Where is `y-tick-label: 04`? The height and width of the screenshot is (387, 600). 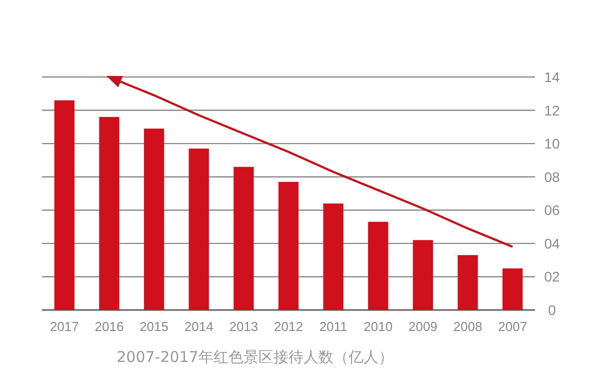
y-tick-label: 04 is located at coordinates (552, 243).